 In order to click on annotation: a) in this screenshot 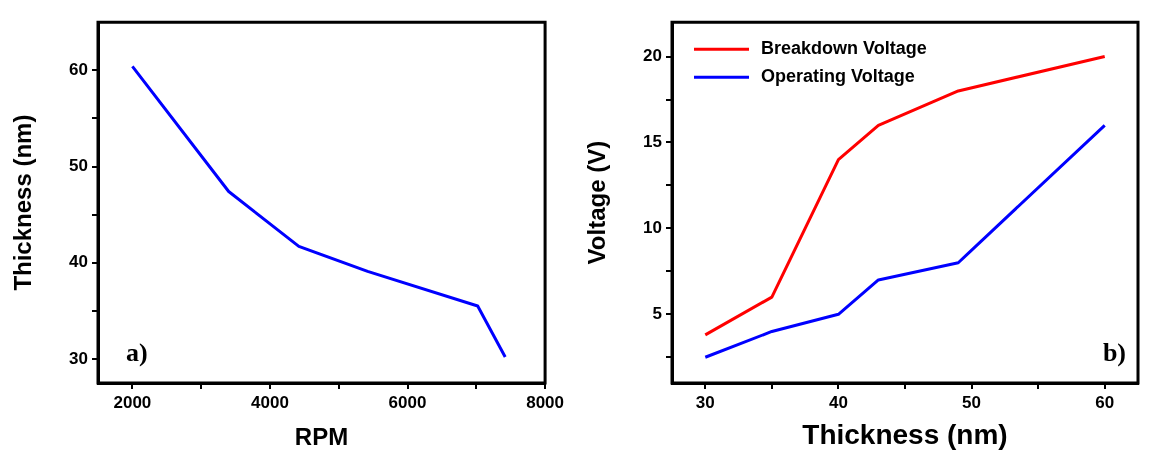, I will do `click(137, 352)`.